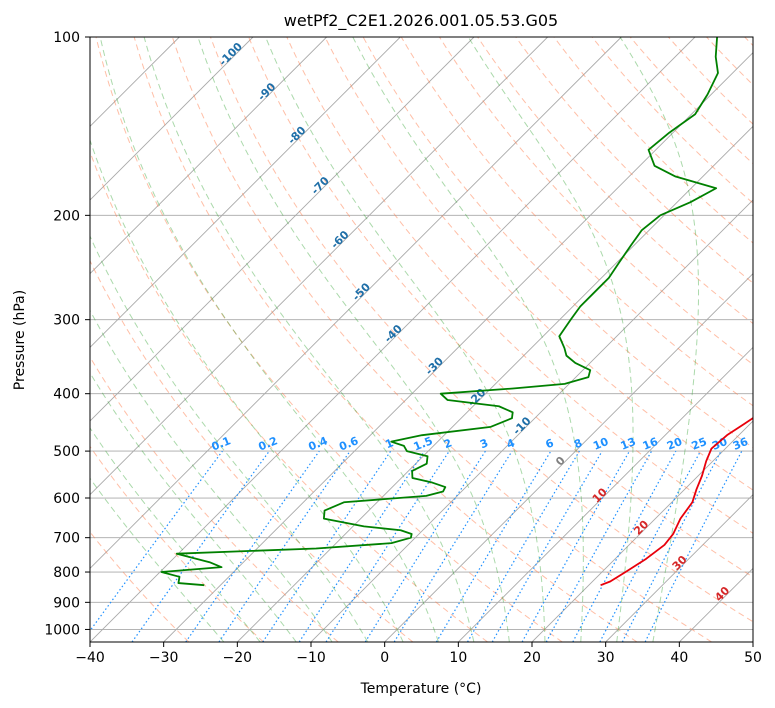 This screenshot has width=775, height=708. What do you see at coordinates (578, 443) in the screenshot?
I see `mixing-ratio-label: 8` at bounding box center [578, 443].